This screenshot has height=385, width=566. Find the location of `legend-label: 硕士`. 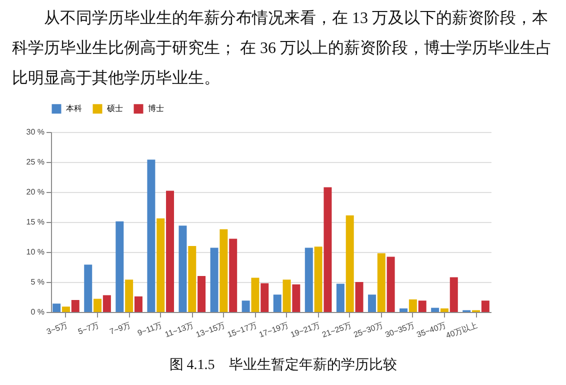

legend-label: 硕士 is located at coordinates (114, 108).